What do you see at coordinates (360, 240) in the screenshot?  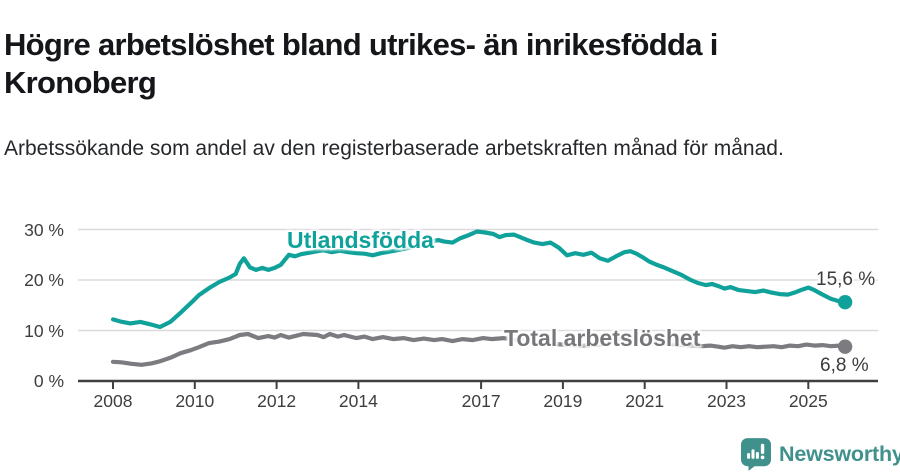 I see `series-label-utlandsfodda: Utlandsfödda` at bounding box center [360, 240].